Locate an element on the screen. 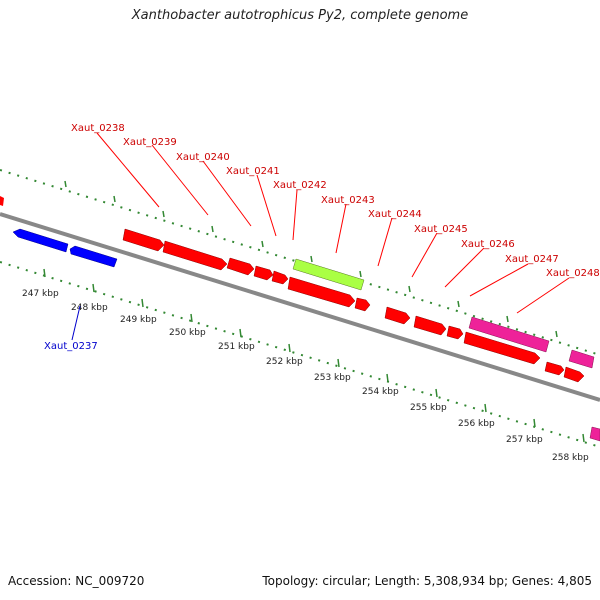 The image size is (600, 600). gene-label: Xaut_0238 is located at coordinates (98, 128).